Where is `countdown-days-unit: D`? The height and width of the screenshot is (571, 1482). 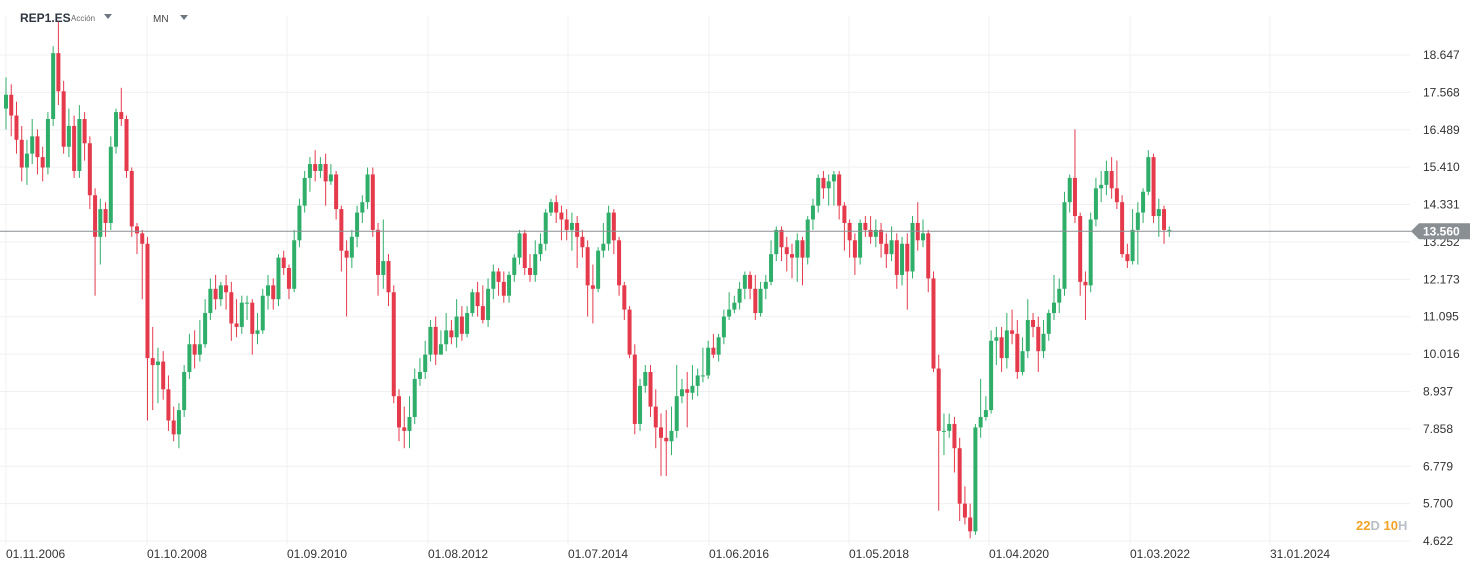
countdown-days-unit: D is located at coordinates (1375, 525).